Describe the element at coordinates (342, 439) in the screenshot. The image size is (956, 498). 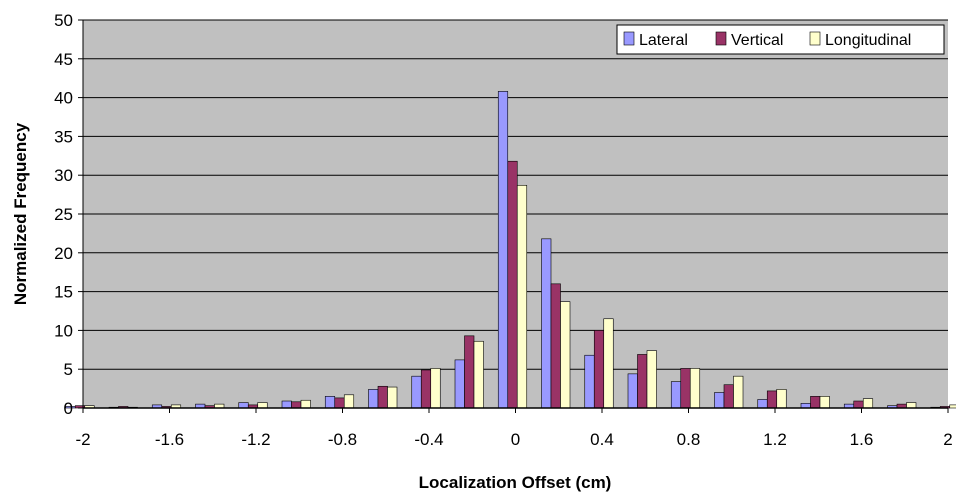
I see `x-tick-label: -0.8` at that location.